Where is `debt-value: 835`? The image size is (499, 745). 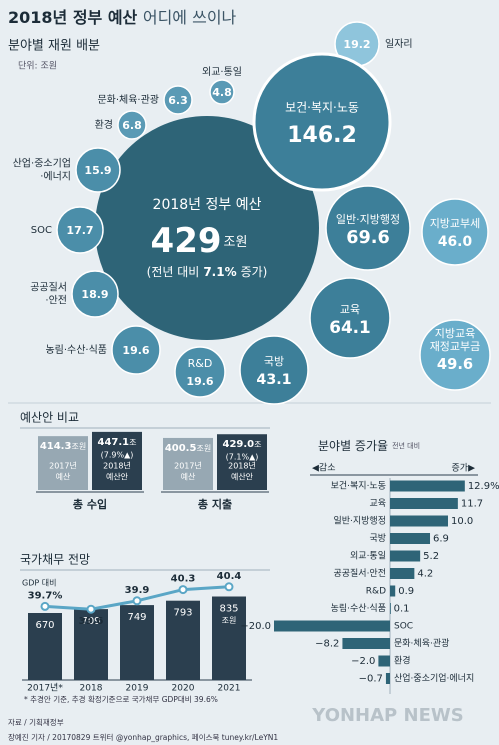
debt-value: 835 is located at coordinates (228, 609).